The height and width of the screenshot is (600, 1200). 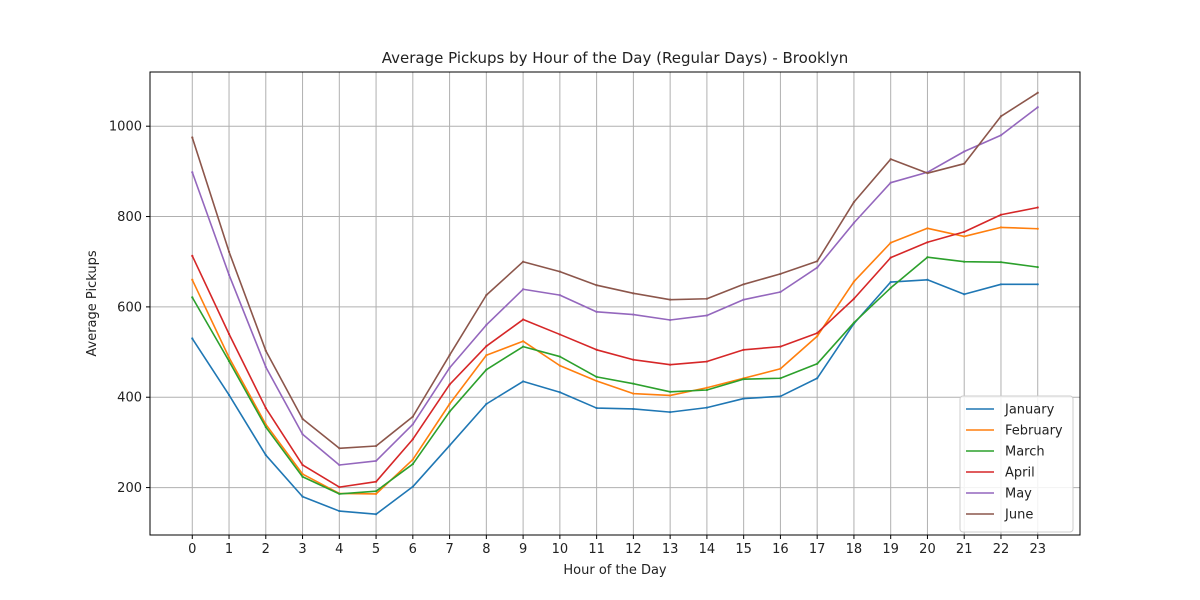 What do you see at coordinates (129, 217) in the screenshot?
I see `y-tick-label: 800` at bounding box center [129, 217].